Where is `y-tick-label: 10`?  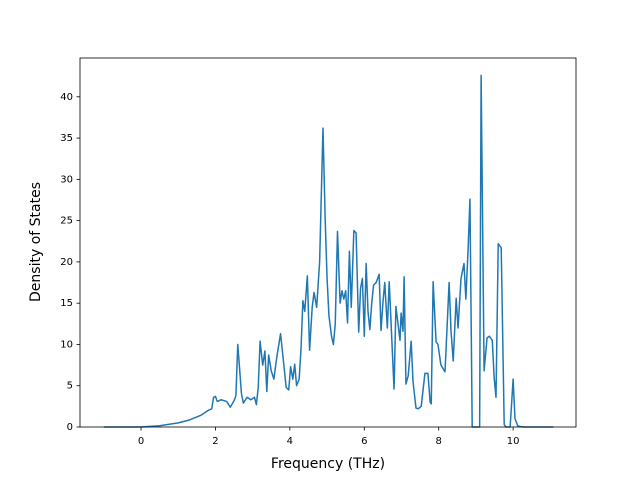
y-tick-label: 10 is located at coordinates (66, 344).